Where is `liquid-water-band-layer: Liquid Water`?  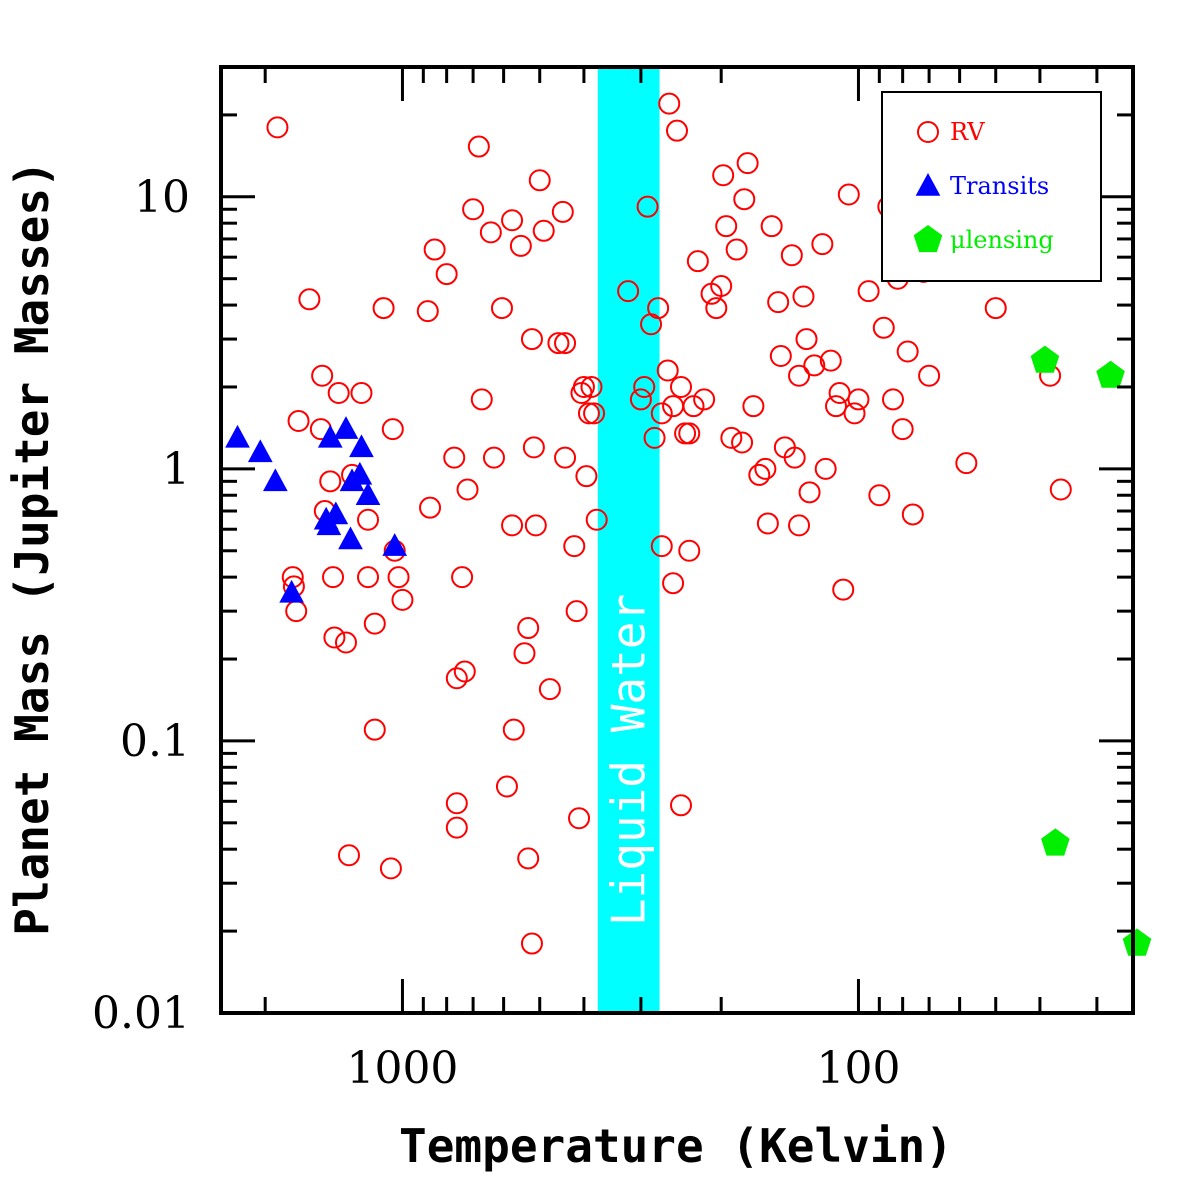
liquid-water-band-layer: Liquid Water is located at coordinates (628, 540).